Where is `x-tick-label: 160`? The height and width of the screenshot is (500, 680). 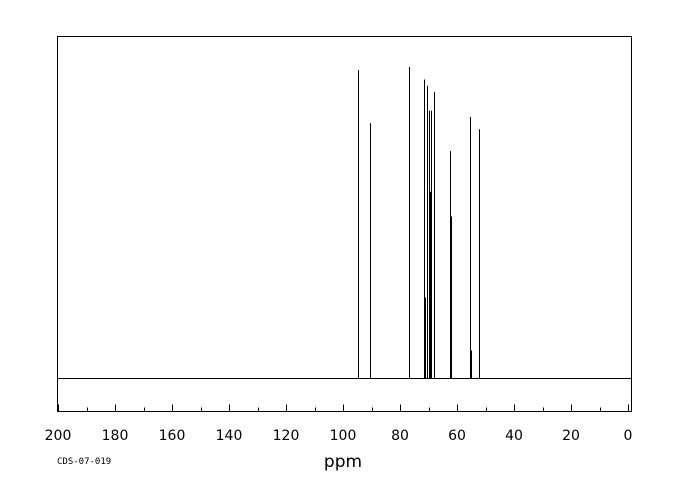
x-tick-label: 160 is located at coordinates (172, 436).